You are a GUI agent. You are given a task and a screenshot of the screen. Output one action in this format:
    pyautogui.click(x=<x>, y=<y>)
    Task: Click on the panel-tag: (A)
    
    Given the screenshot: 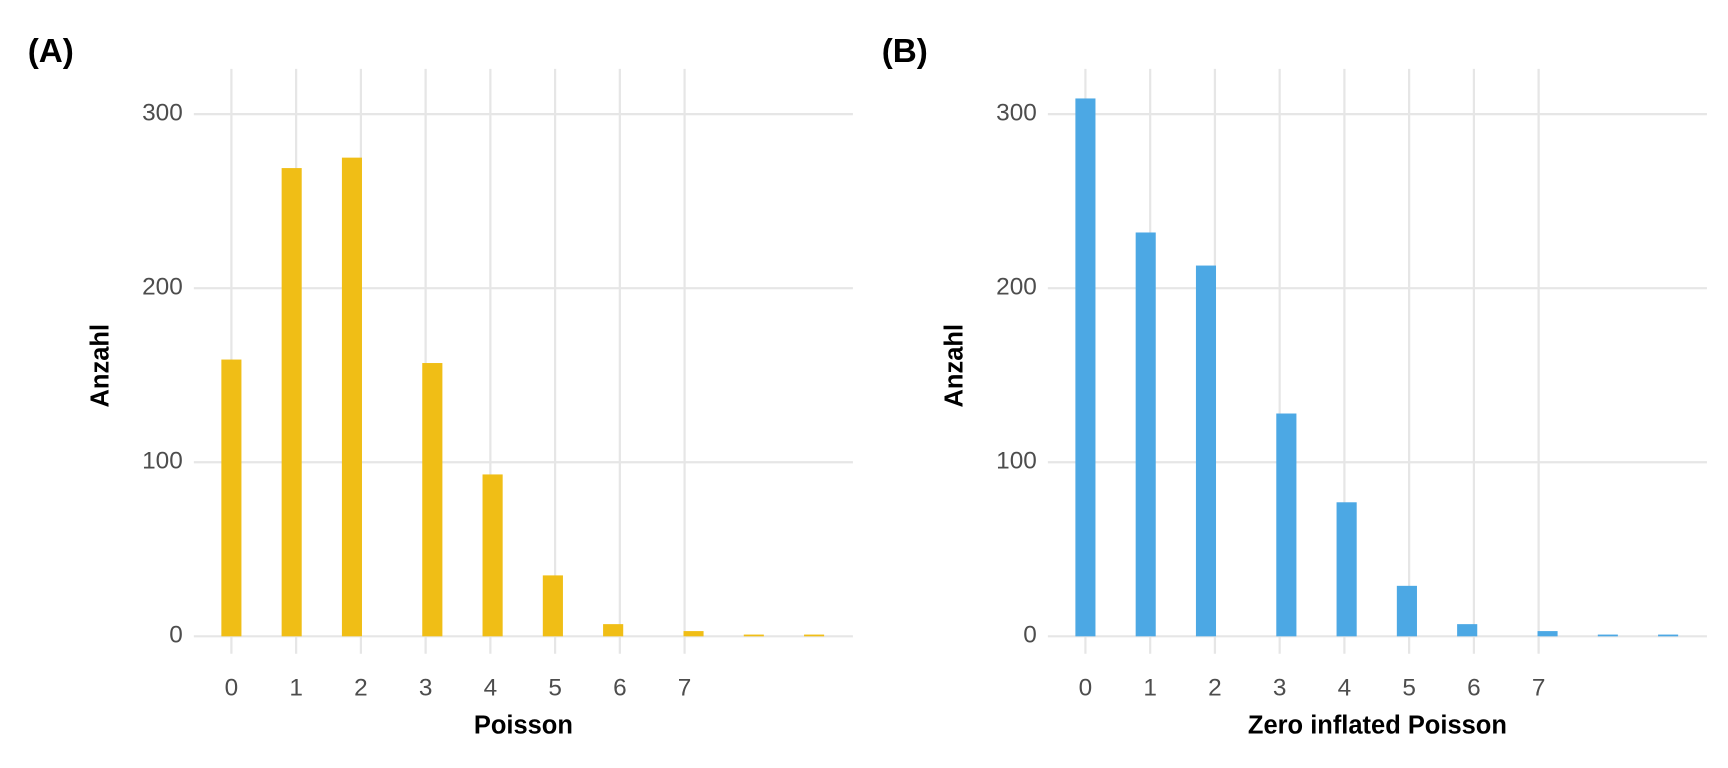 What is the action you would take?
    pyautogui.click(x=51, y=51)
    